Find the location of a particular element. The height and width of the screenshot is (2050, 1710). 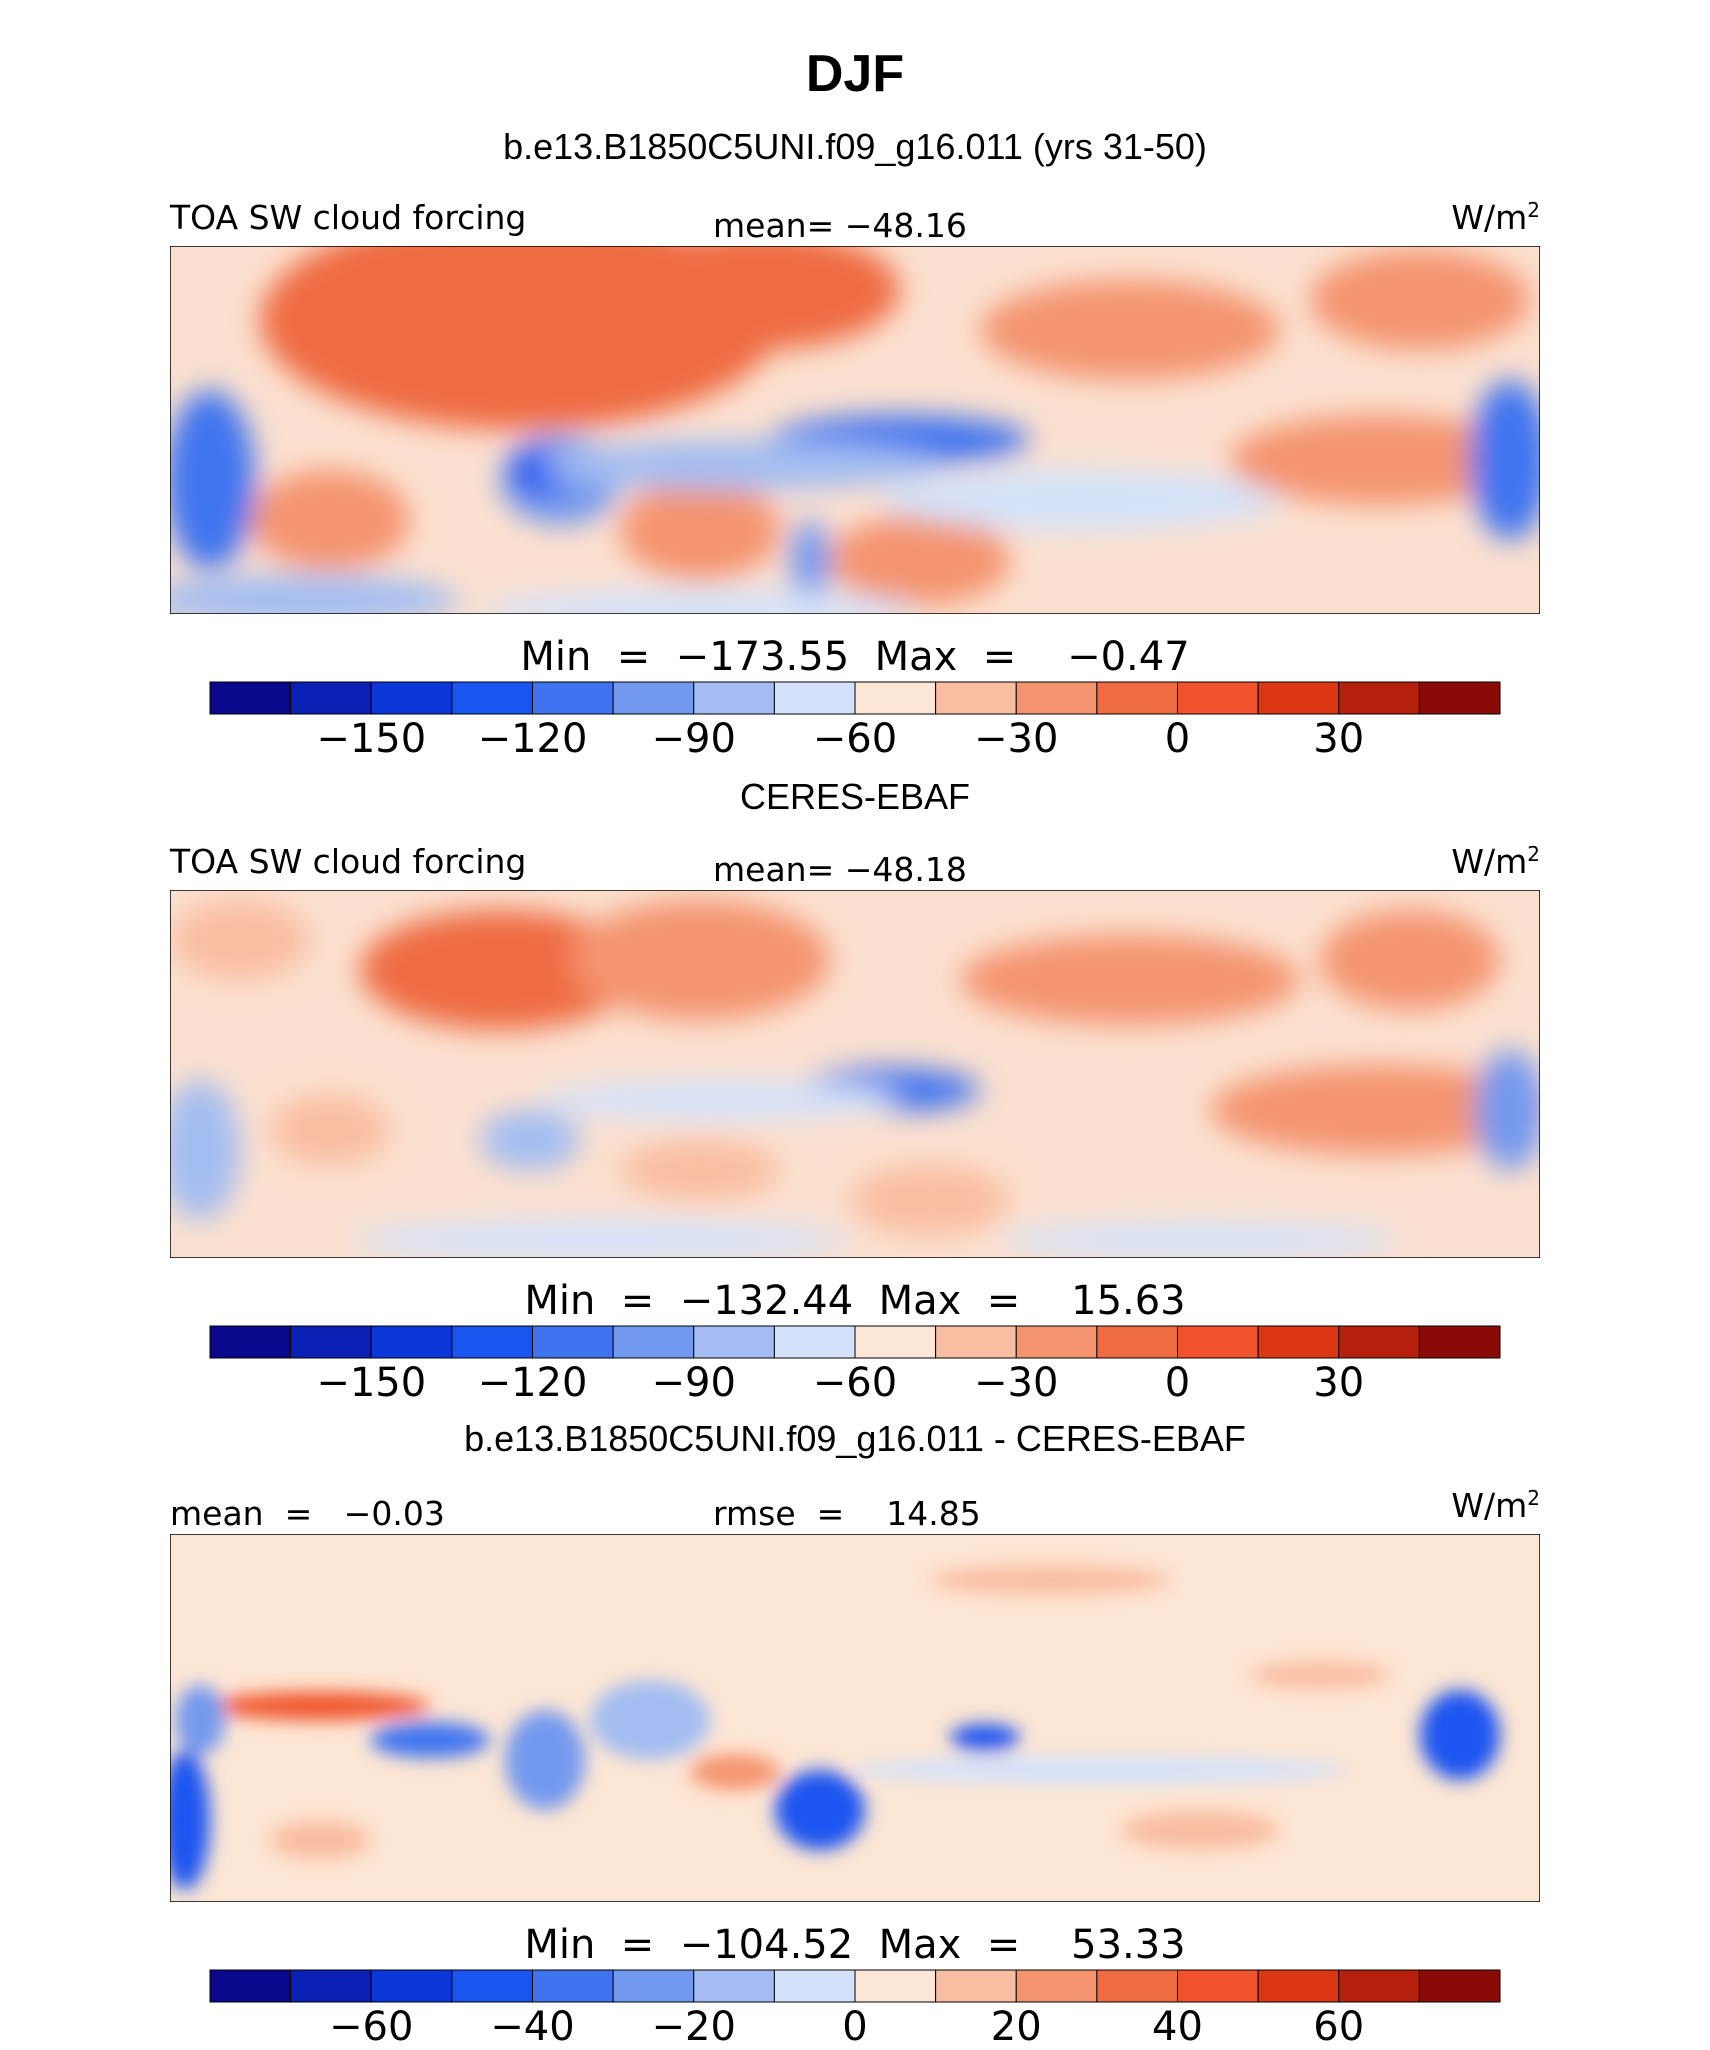

colorbar-tick-label: 60 is located at coordinates (1339, 2027).